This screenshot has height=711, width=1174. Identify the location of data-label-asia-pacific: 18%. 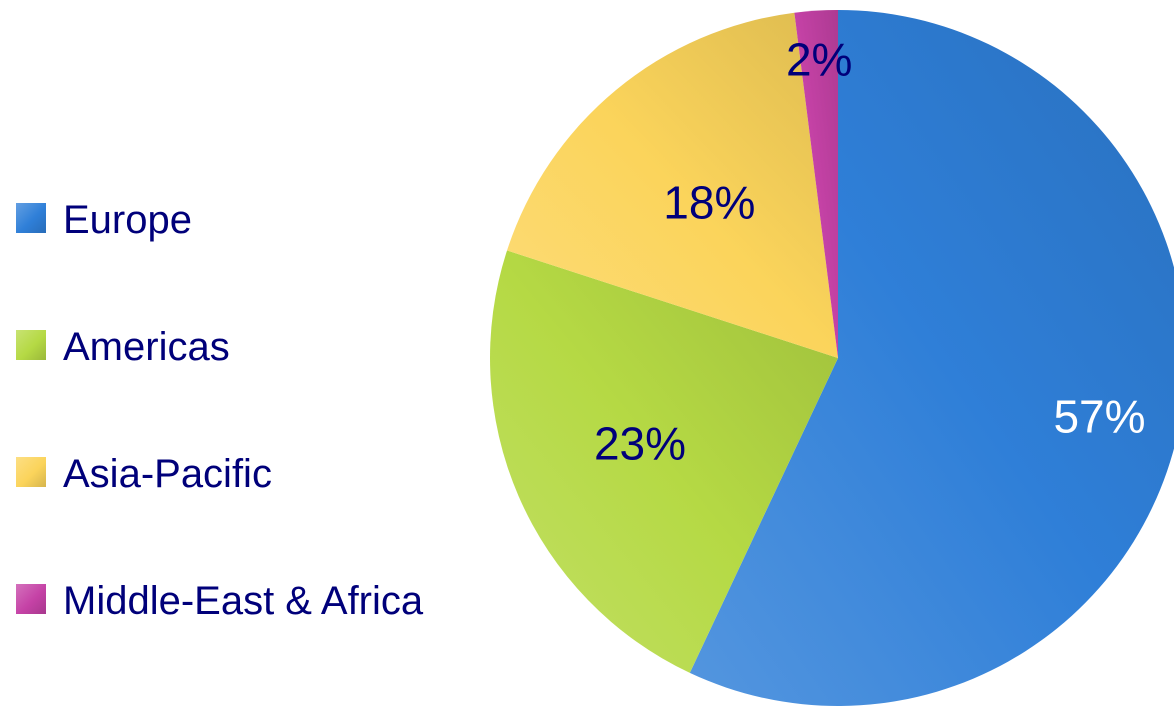
(709, 202).